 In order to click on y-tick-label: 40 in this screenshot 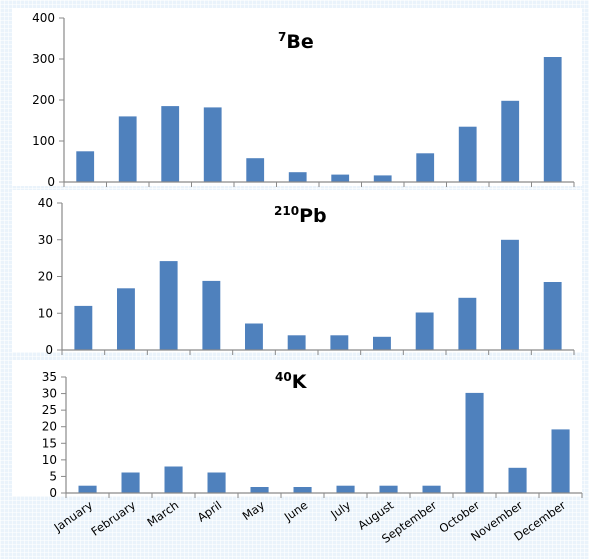, I will do `click(45, 203)`.